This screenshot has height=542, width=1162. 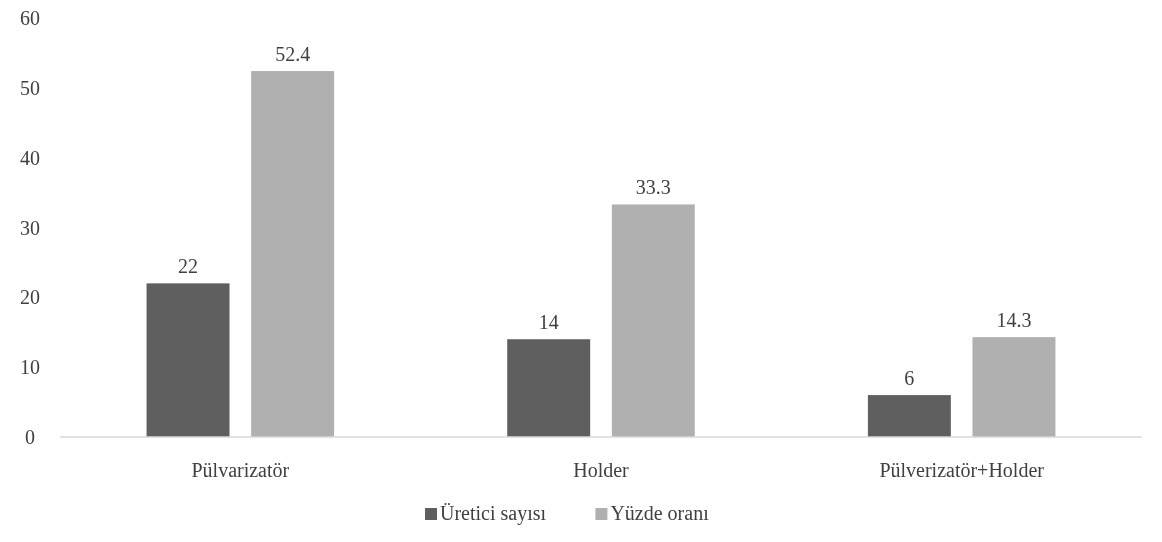 I want to click on x-tick-label: Holder, so click(x=601, y=470).